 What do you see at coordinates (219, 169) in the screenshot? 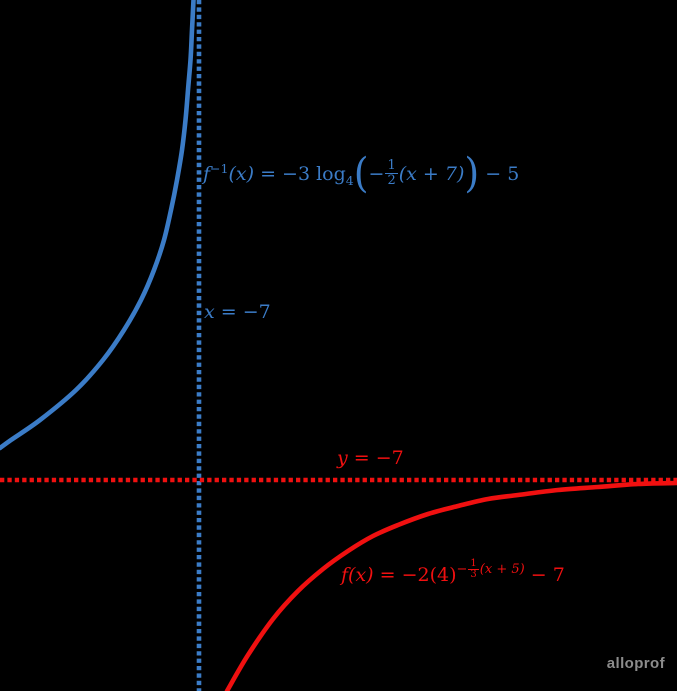
I see `inverse-exponent: −1` at bounding box center [219, 169].